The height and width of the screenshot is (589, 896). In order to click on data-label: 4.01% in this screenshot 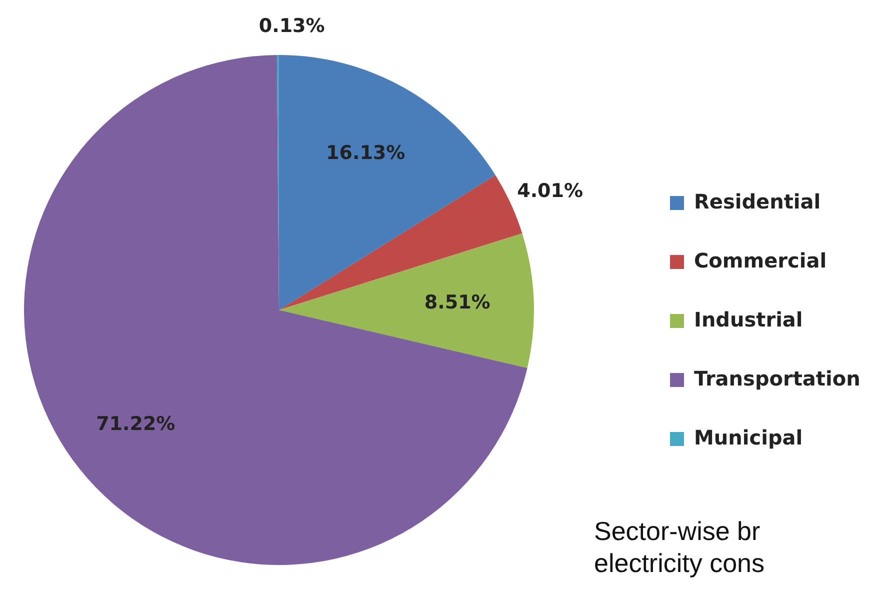, I will do `click(550, 191)`.